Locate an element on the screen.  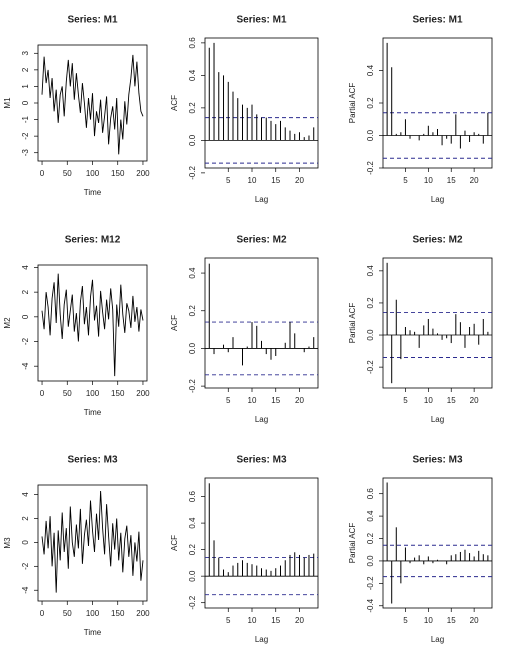
series-line is located at coordinates (92, 541).